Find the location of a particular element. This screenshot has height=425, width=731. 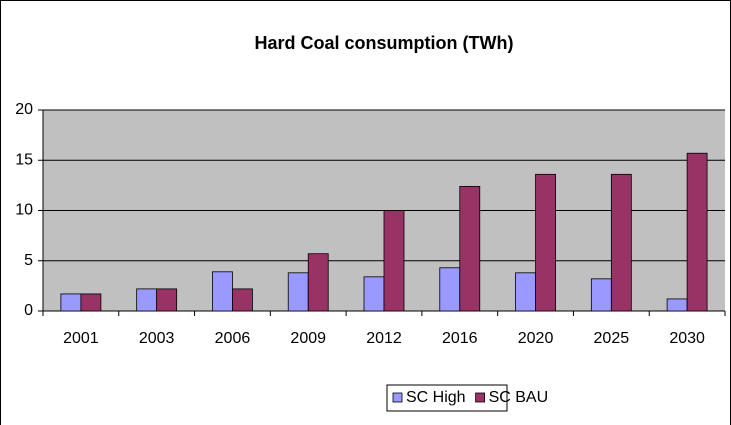

legend-label: SC High is located at coordinates (436, 397).